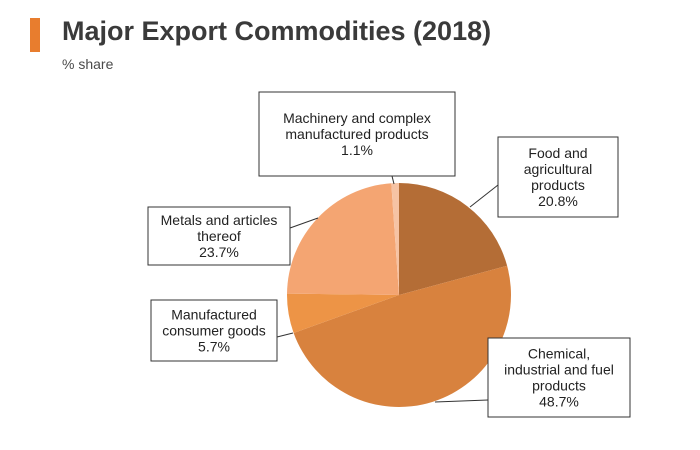  Describe the element at coordinates (88, 64) in the screenshot. I see `chart-subtitle: % share` at that location.